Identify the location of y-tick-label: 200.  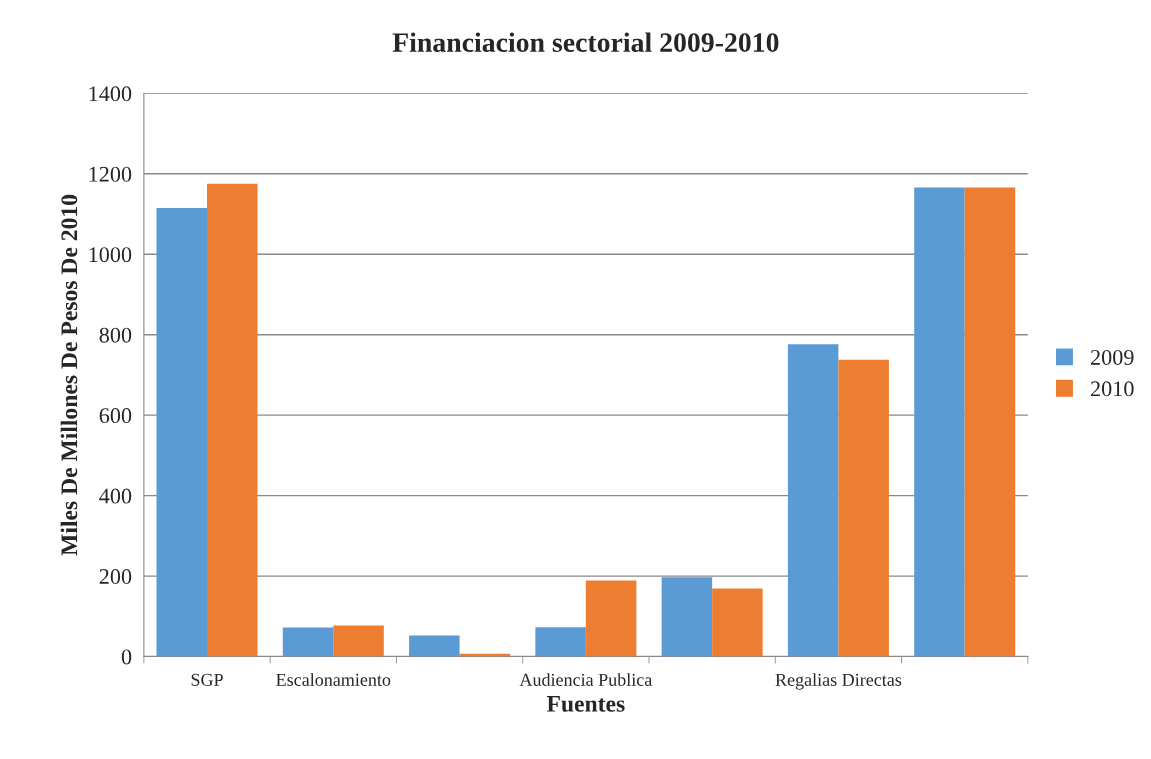
(115, 577).